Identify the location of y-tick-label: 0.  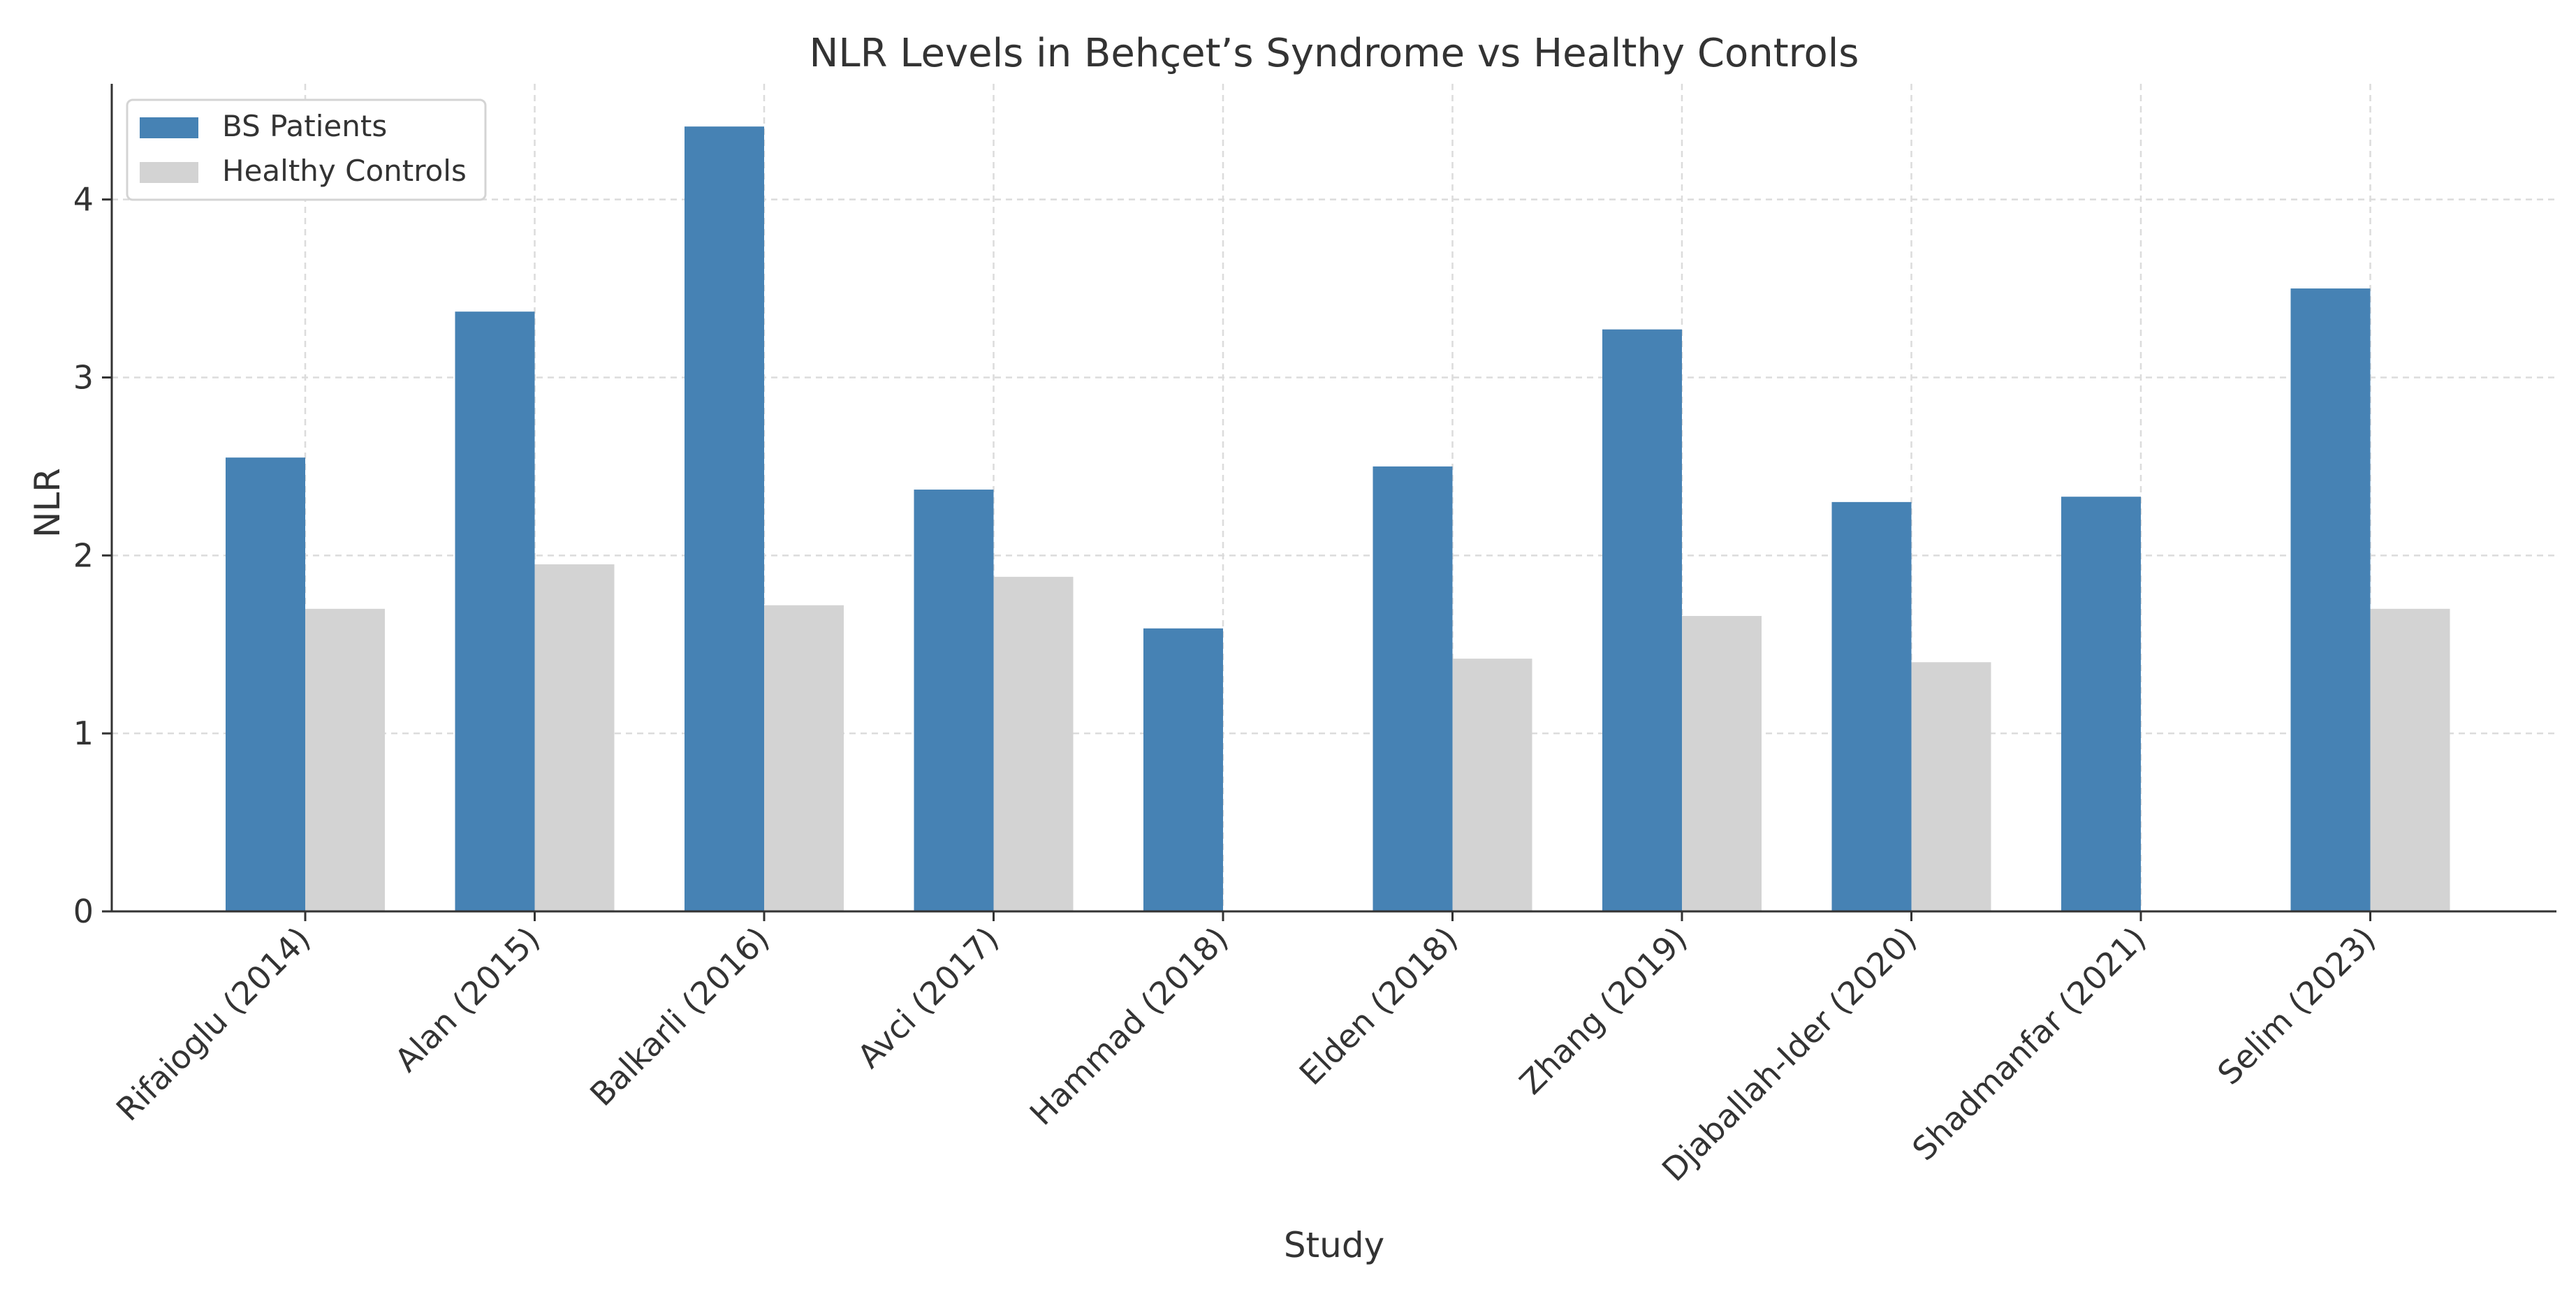
(83, 912).